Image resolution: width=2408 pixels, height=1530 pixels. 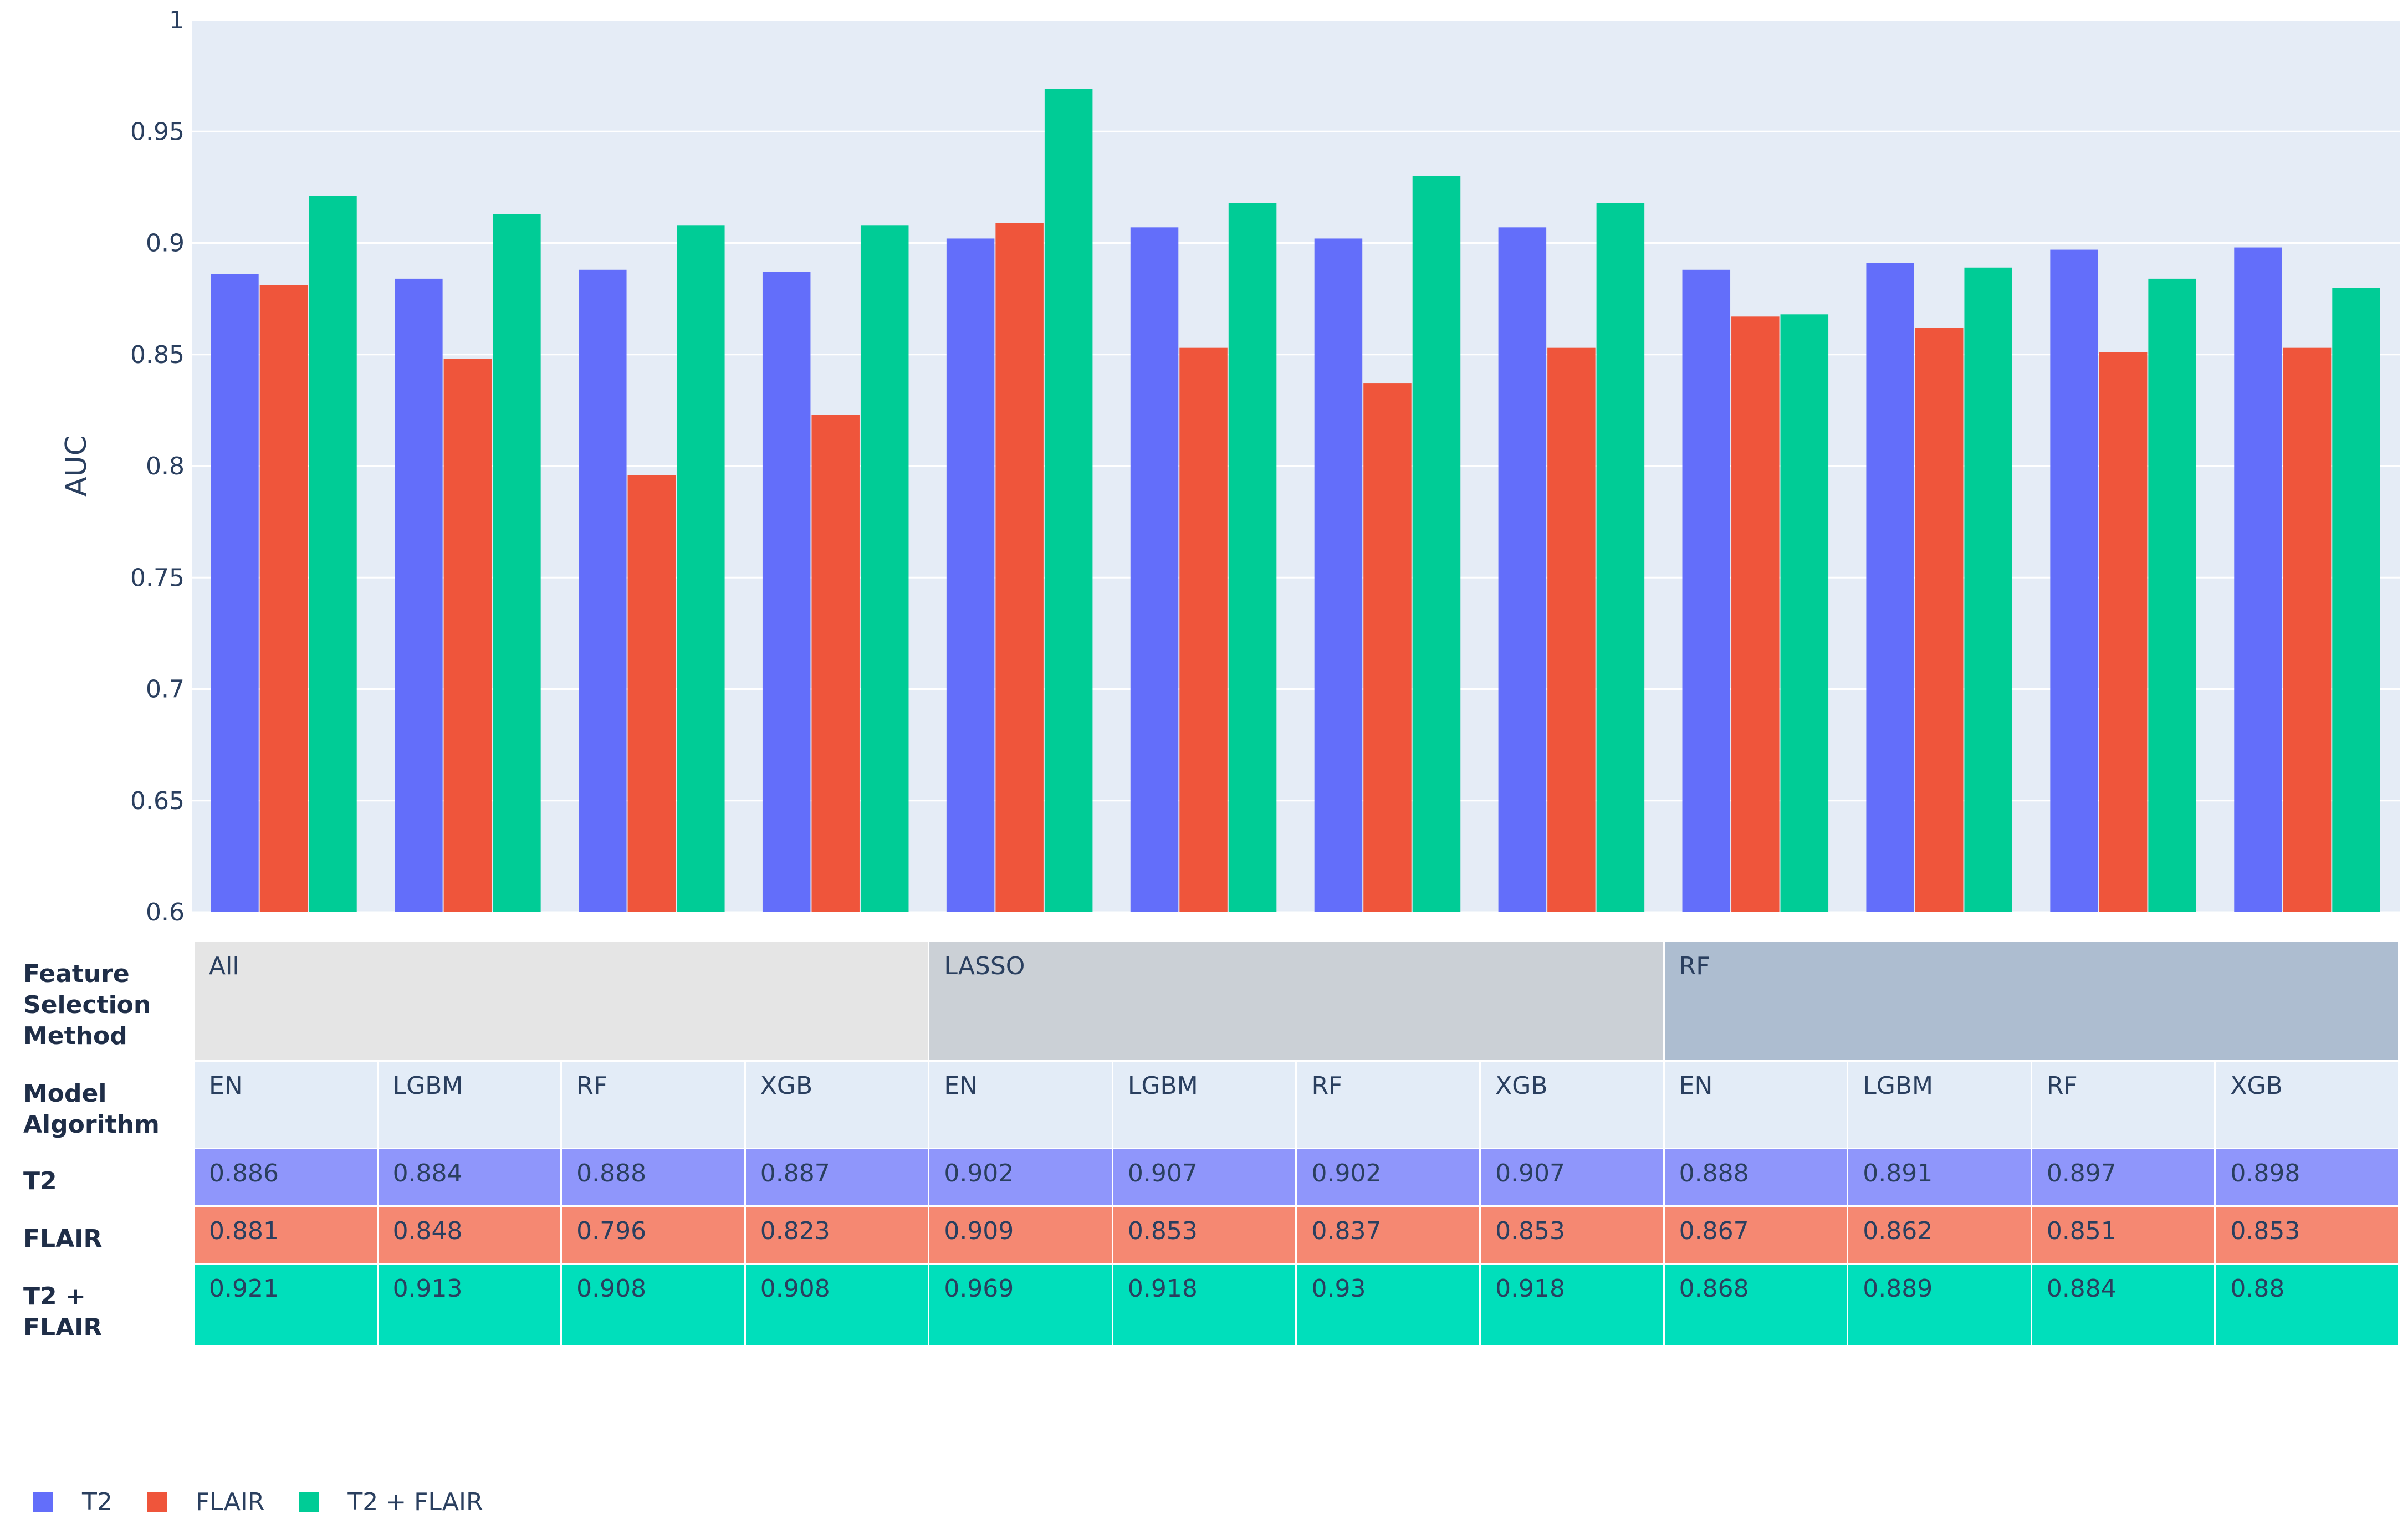 I want to click on combo-cell: 0.88, so click(x=2308, y=1306).